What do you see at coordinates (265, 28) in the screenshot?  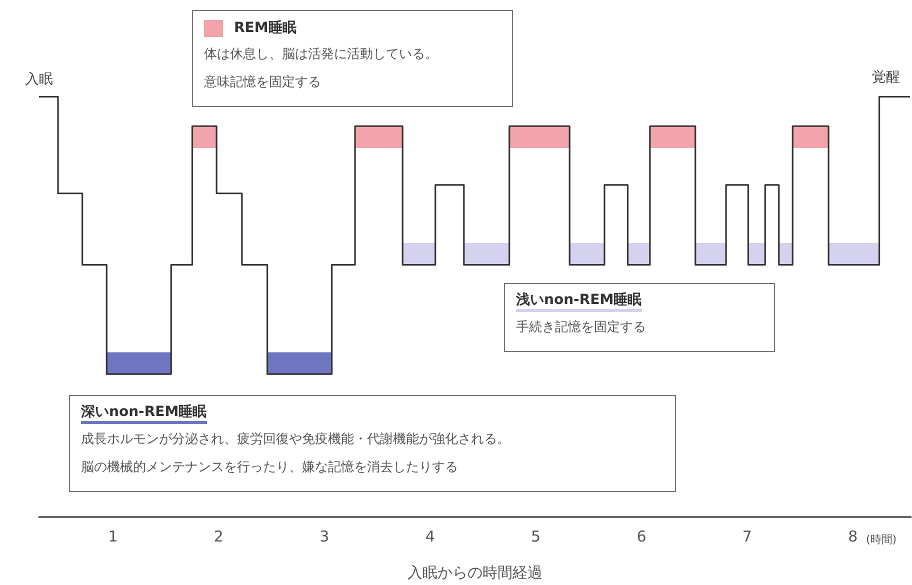 I see `text: REM睡眠` at bounding box center [265, 28].